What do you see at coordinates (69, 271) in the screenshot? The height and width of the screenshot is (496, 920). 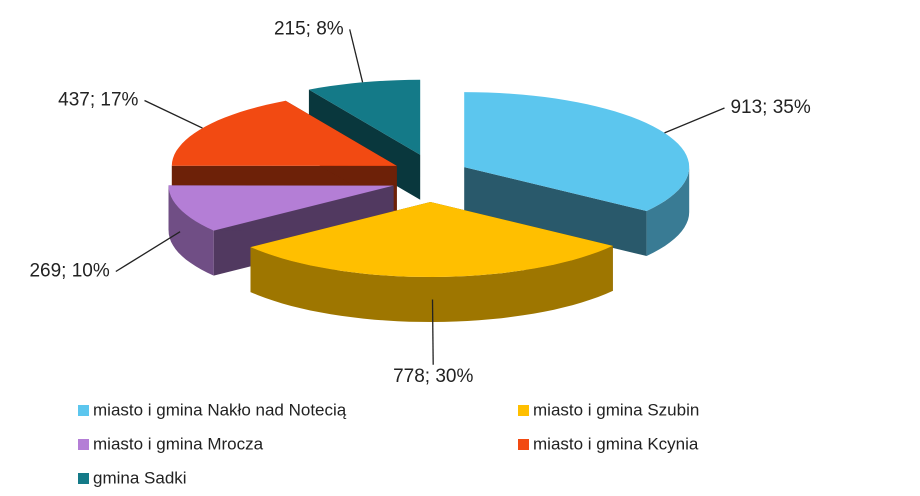 I see `data-label: 269; 10%` at bounding box center [69, 271].